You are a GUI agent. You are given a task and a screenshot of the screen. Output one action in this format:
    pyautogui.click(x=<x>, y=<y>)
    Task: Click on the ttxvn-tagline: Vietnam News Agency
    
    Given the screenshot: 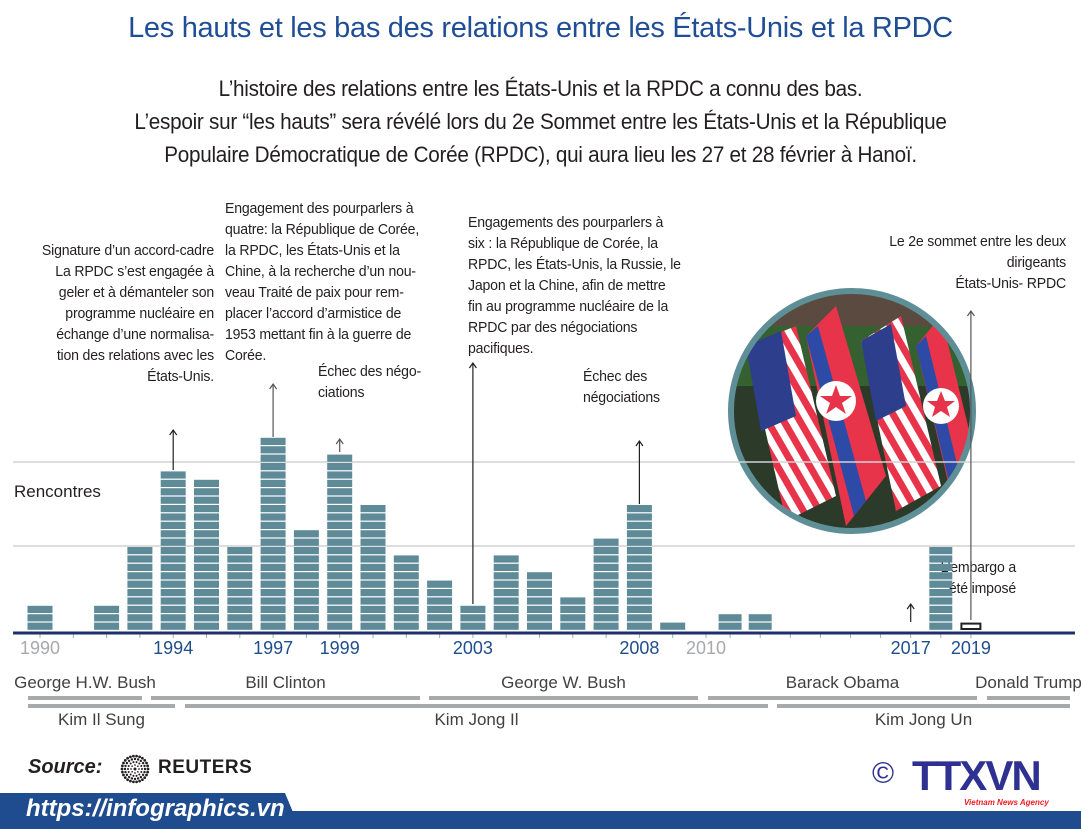 What is the action you would take?
    pyautogui.click(x=1006, y=802)
    